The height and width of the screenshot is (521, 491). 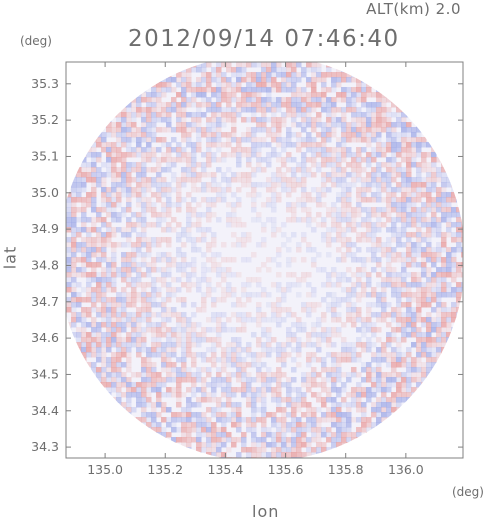 I want to click on y-tick-label: 34.6, so click(x=45, y=337).